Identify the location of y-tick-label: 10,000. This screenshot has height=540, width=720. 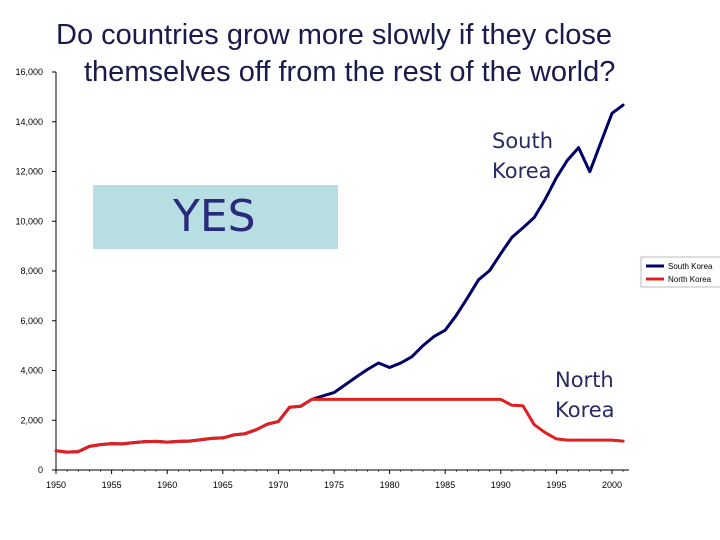
(29, 221).